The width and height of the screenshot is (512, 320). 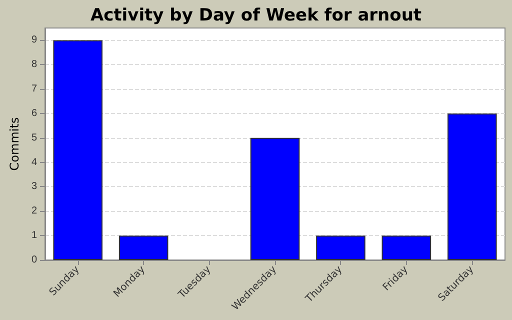 What do you see at coordinates (34, 40) in the screenshot?
I see `y-tick-label: 9` at bounding box center [34, 40].